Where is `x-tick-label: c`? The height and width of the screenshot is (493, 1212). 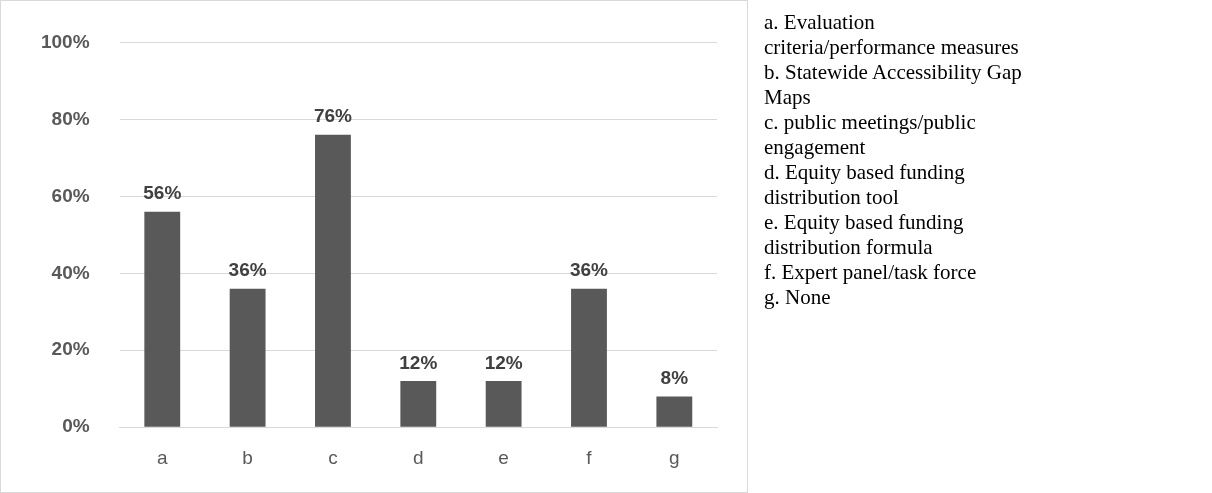
x-tick-label: c is located at coordinates (333, 457).